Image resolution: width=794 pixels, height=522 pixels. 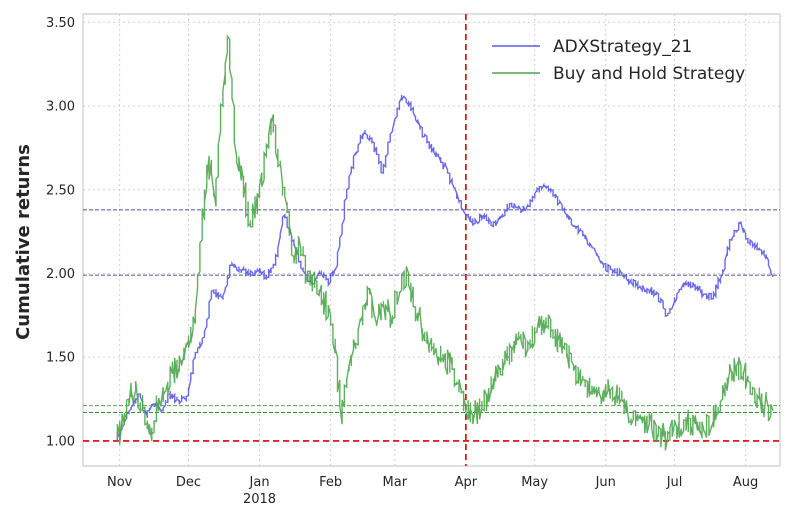 What do you see at coordinates (605, 482) in the screenshot?
I see `x-tick-label: Jun` at bounding box center [605, 482].